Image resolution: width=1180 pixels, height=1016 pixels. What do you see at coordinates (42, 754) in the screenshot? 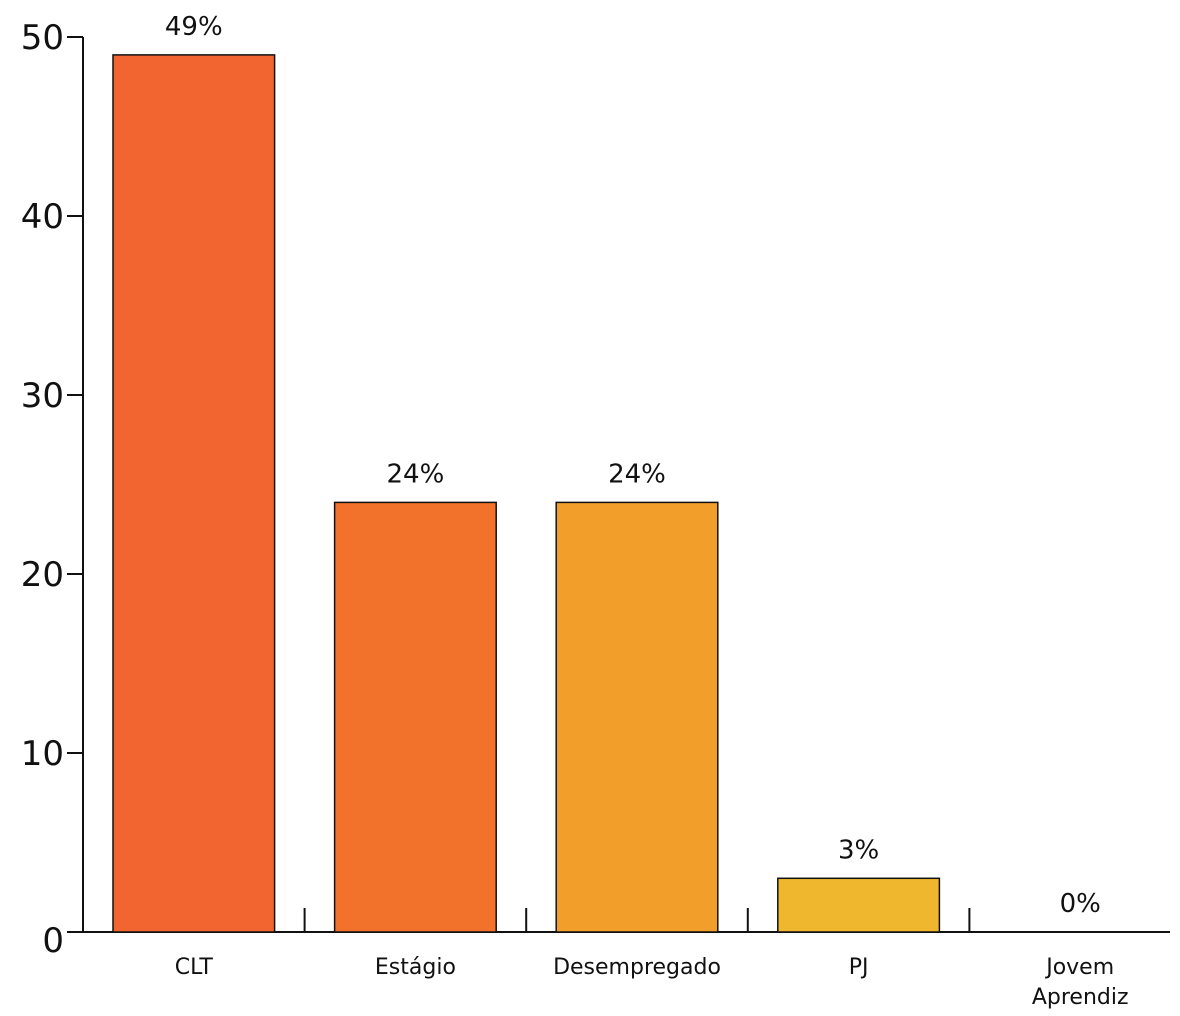
I see `y-tick-label: 10` at bounding box center [42, 754].